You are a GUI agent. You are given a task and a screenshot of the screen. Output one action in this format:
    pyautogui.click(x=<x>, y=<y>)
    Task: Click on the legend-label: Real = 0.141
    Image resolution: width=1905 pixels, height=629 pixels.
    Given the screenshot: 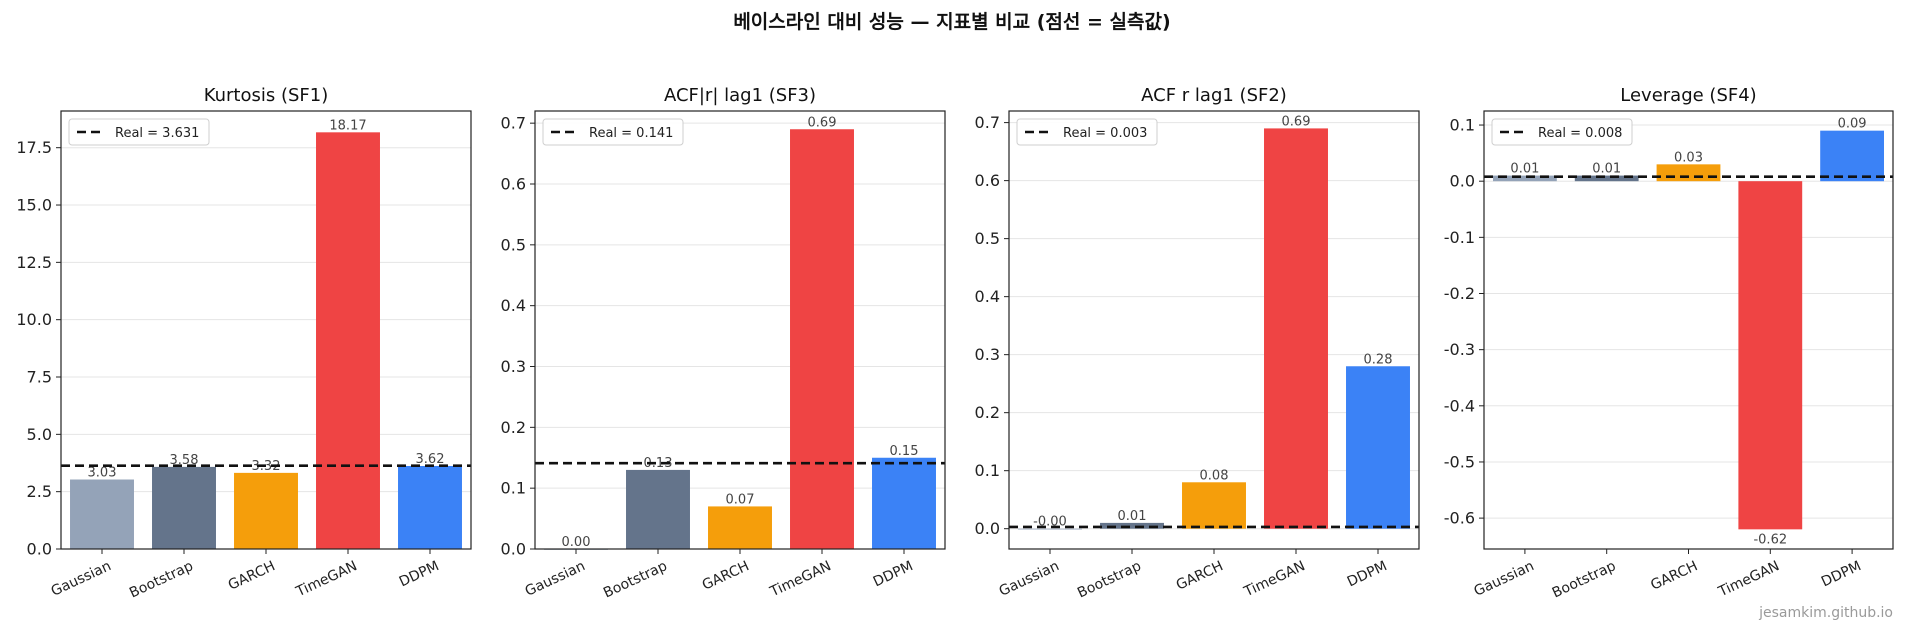 What is the action you would take?
    pyautogui.click(x=631, y=133)
    